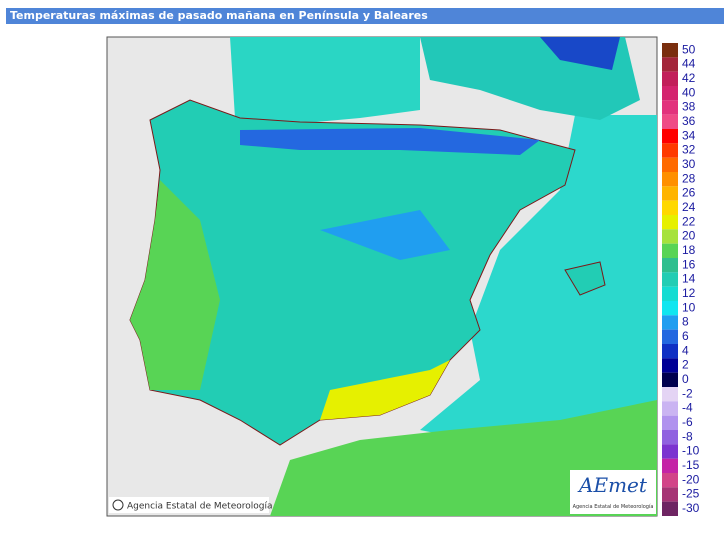 The height and width of the screenshot is (534, 727). I want to click on copyright-box, so click(189, 505).